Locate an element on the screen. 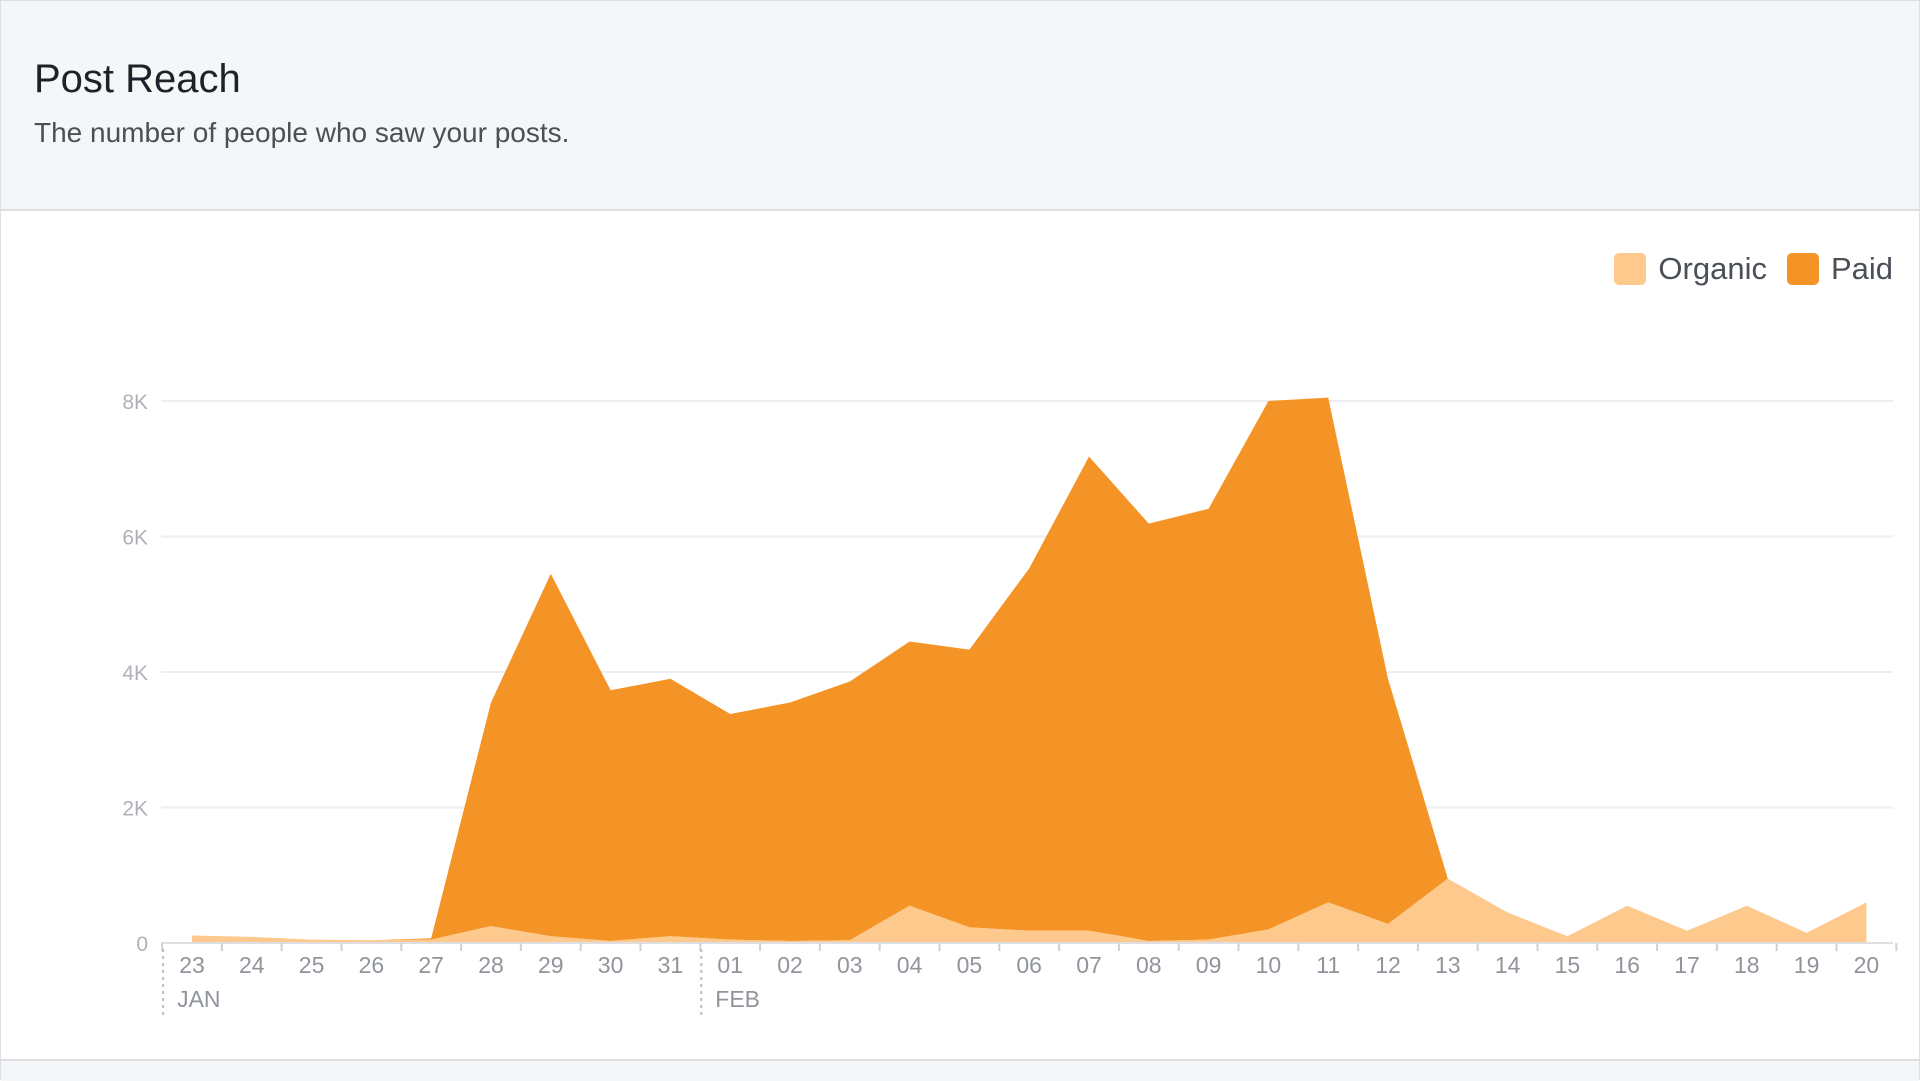 The height and width of the screenshot is (1081, 1920). legend-swatch-organic is located at coordinates (1630, 269).